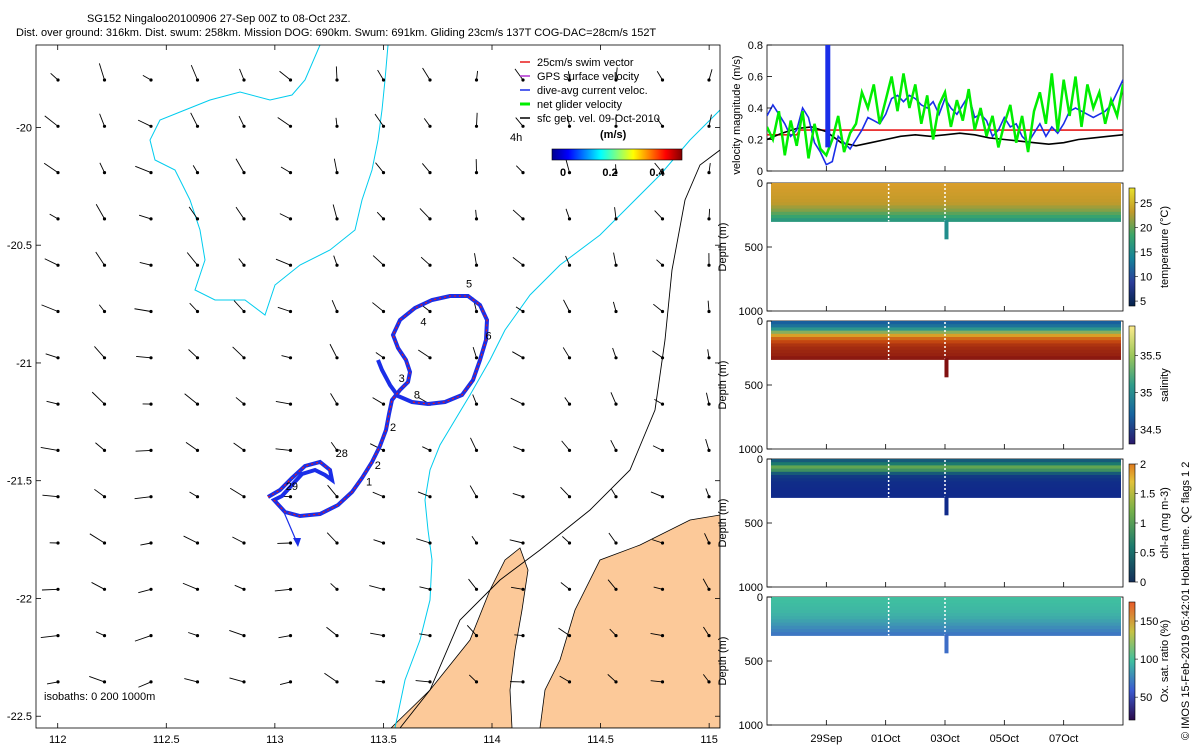  I want to click on map-colorbar, so click(617, 154).